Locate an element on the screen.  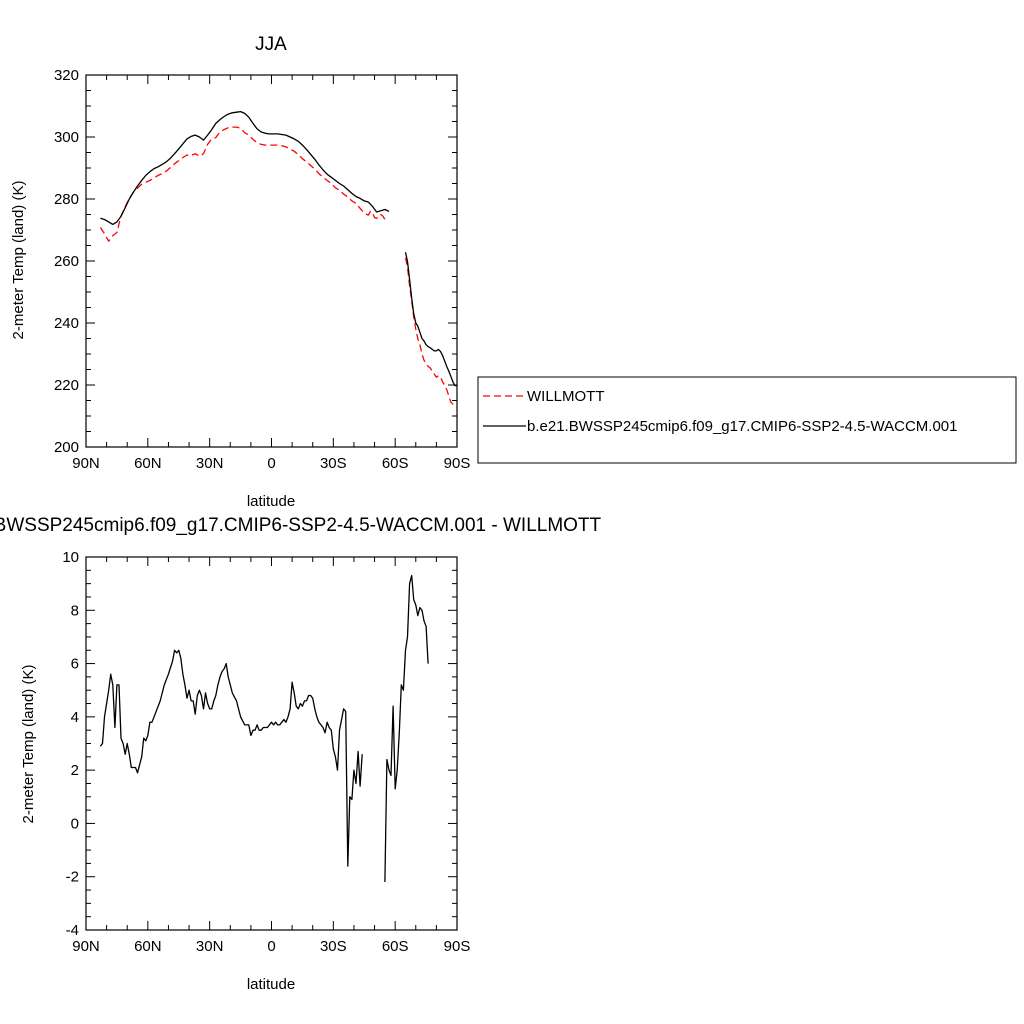
y-tick-label: 10 is located at coordinates (70, 557).